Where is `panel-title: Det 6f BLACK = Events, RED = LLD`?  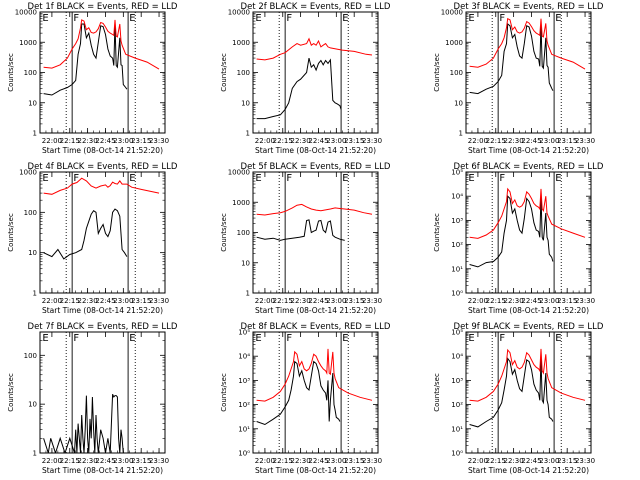 panel-title: Det 6f BLACK = Events, RED = LLD is located at coordinates (529, 167).